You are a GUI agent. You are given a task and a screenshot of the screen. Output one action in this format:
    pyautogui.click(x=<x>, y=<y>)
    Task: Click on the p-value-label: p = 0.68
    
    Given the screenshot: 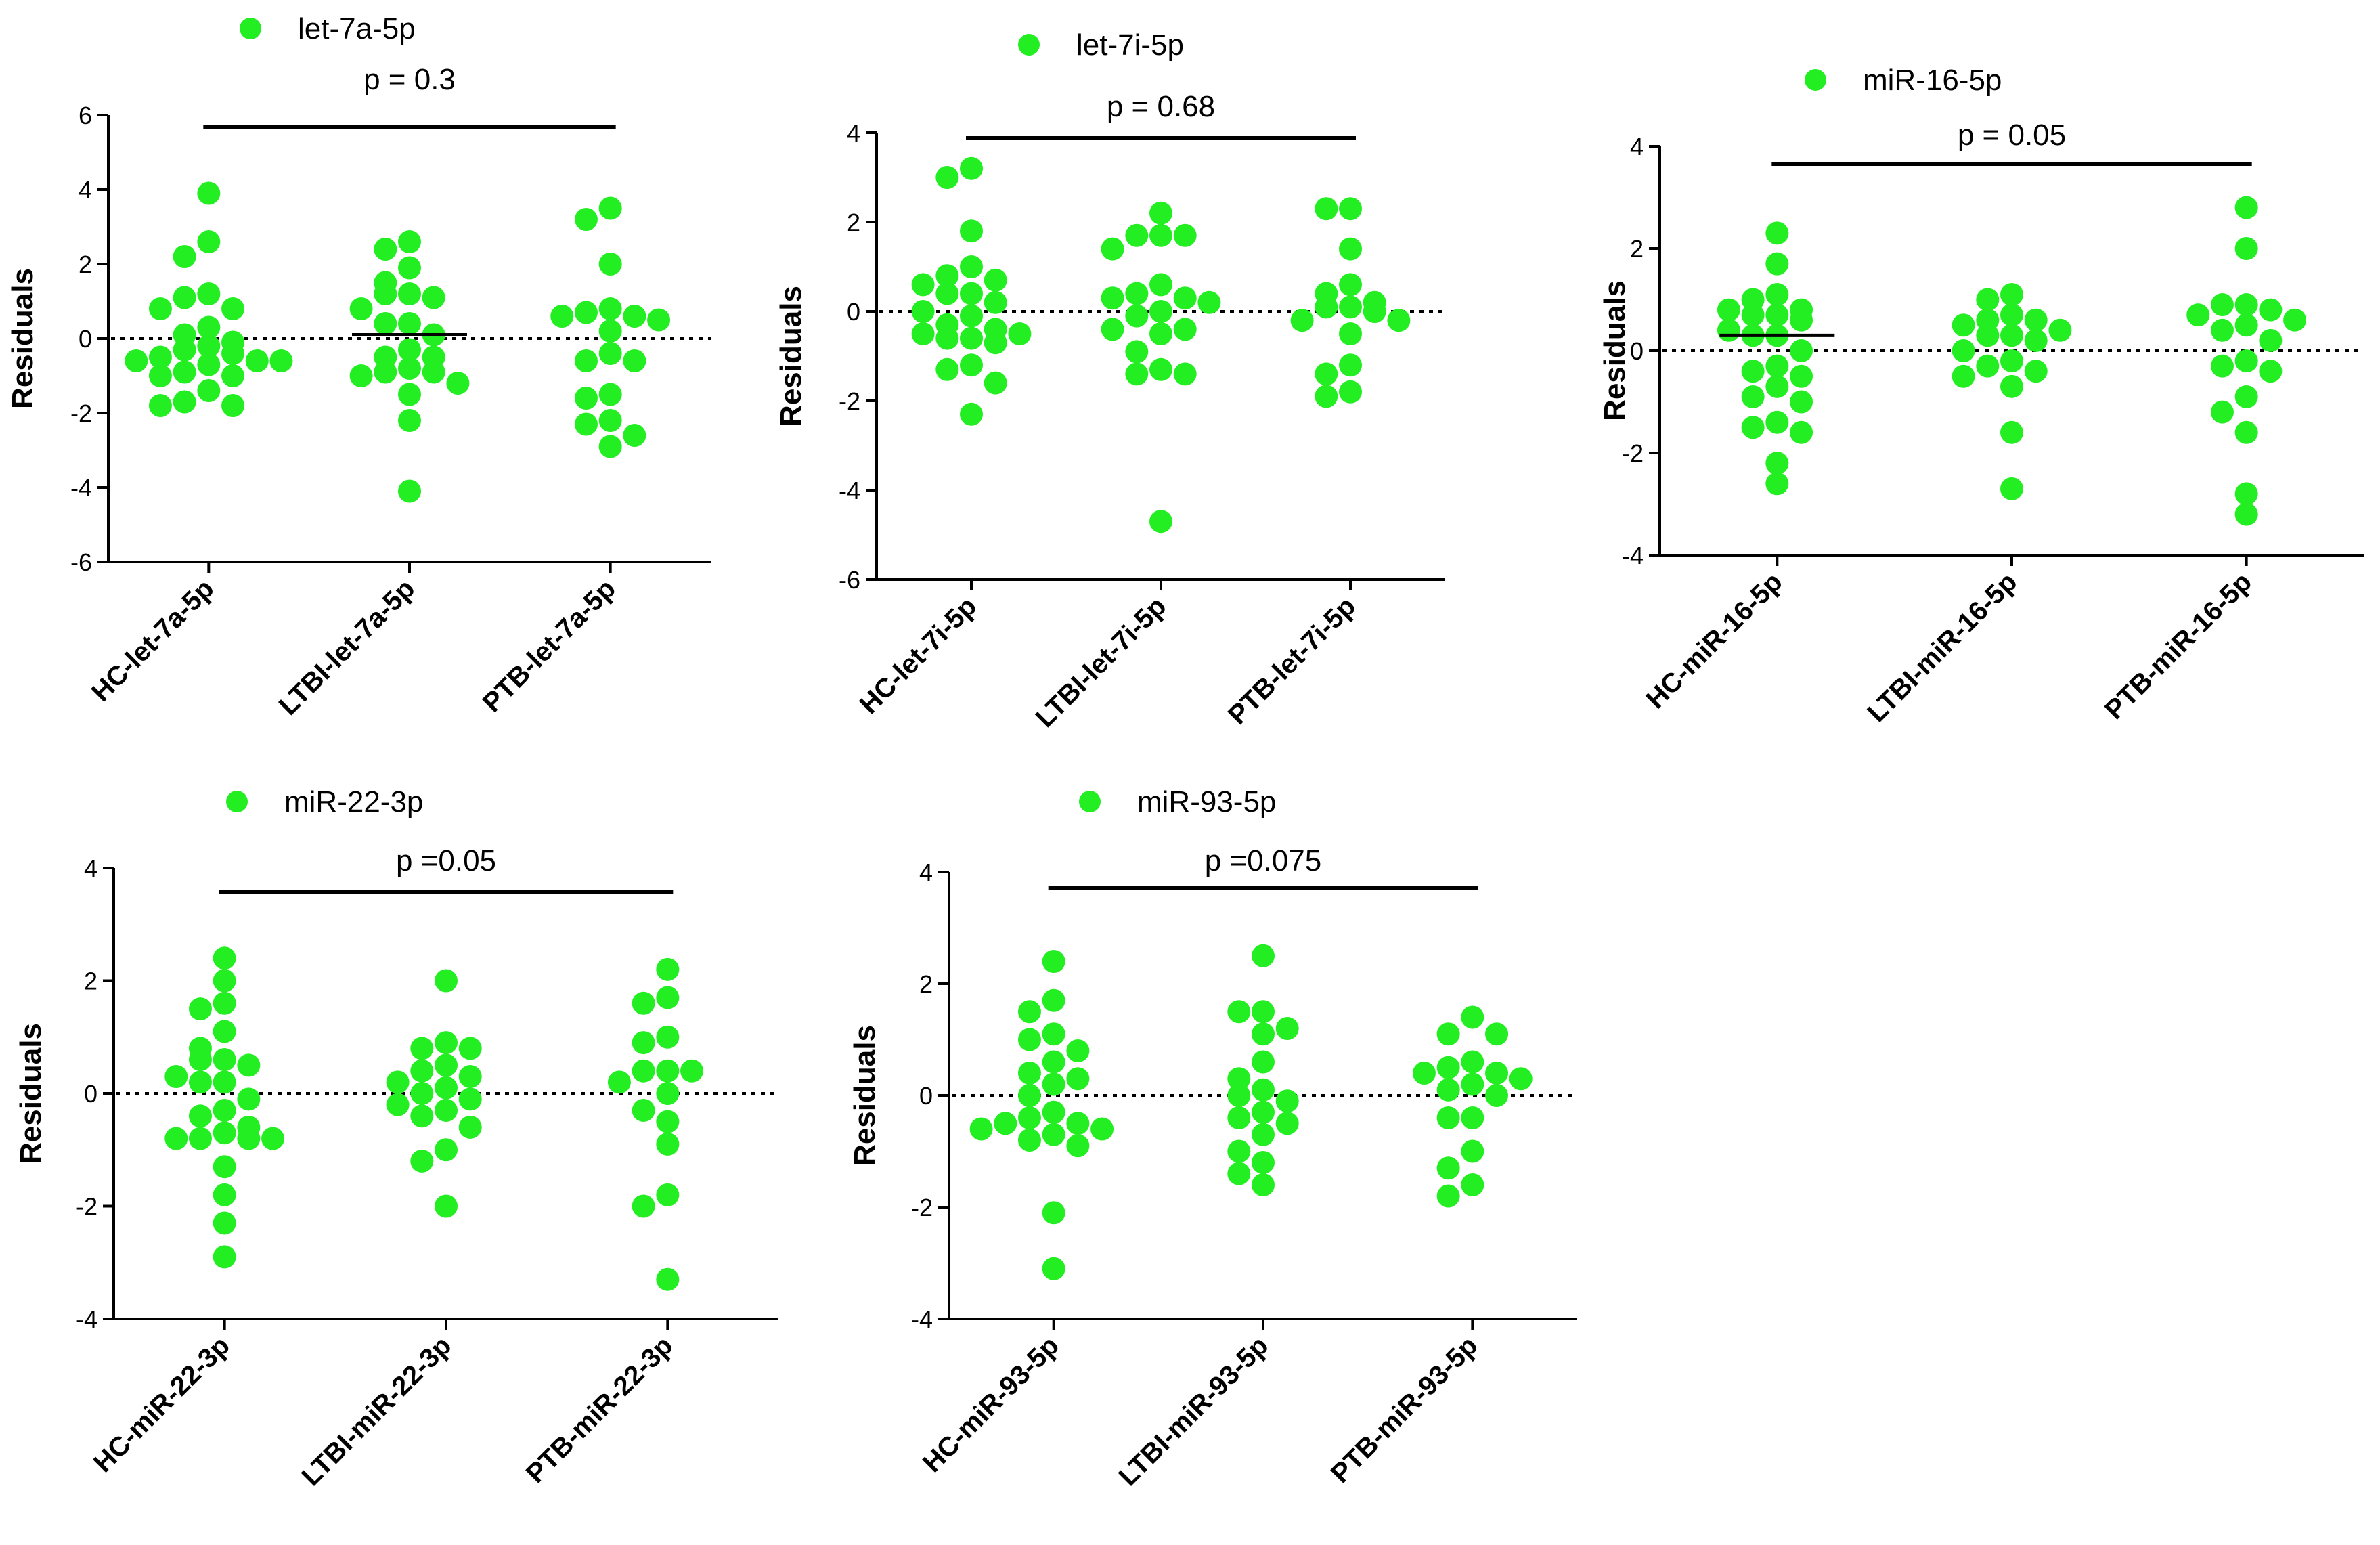 What is the action you would take?
    pyautogui.click(x=1161, y=106)
    